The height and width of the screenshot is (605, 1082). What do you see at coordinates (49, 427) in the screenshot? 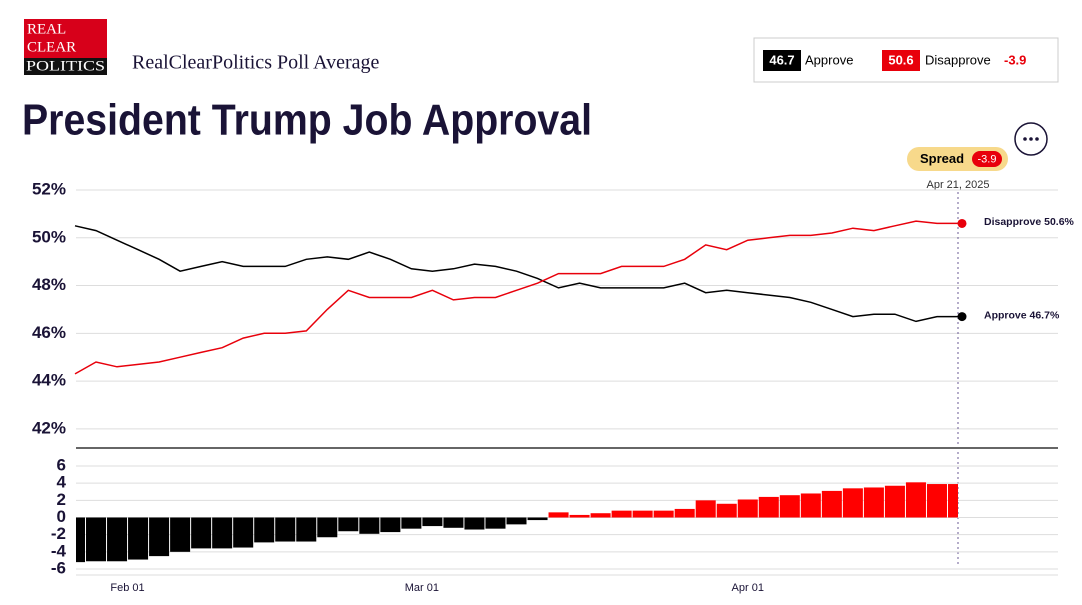
I see `y-tick-label: 42%` at bounding box center [49, 427].